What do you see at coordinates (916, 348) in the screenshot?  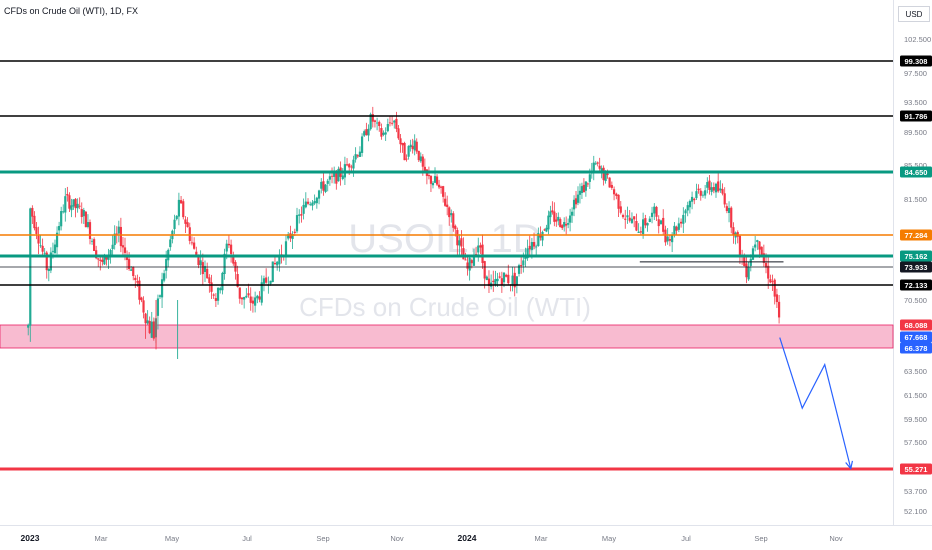 I see `price-tag-zone-bottom-bg` at bounding box center [916, 348].